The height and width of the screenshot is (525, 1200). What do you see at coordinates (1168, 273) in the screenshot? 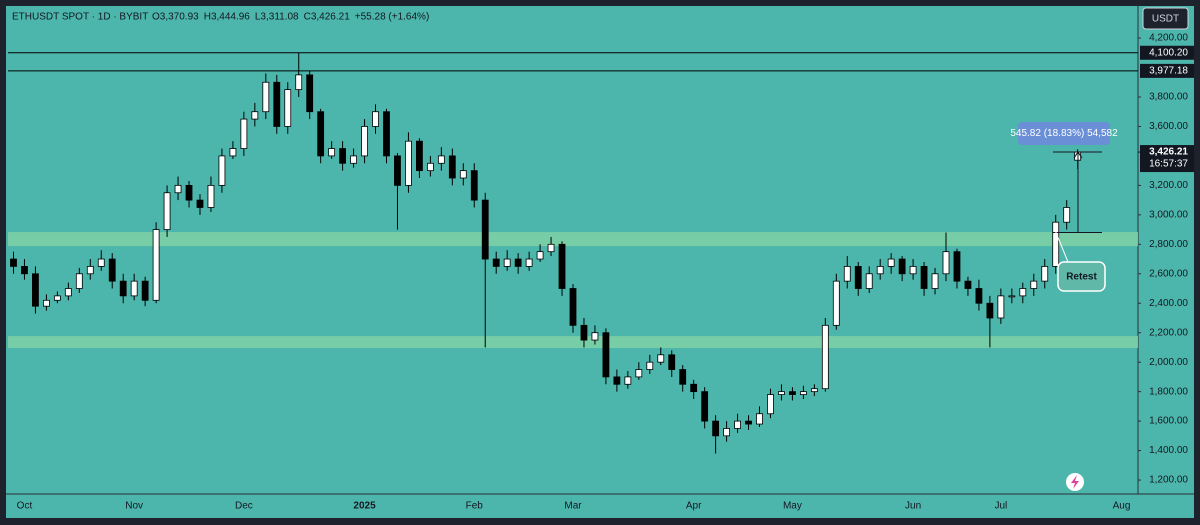
I see `y-tick-label: 2,600.00` at bounding box center [1168, 273].